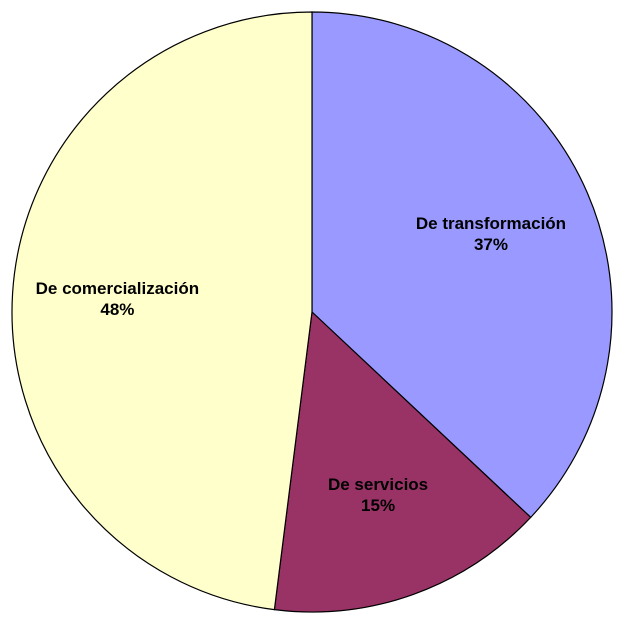  What do you see at coordinates (378, 484) in the screenshot?
I see `slice-label: De servicios` at bounding box center [378, 484].